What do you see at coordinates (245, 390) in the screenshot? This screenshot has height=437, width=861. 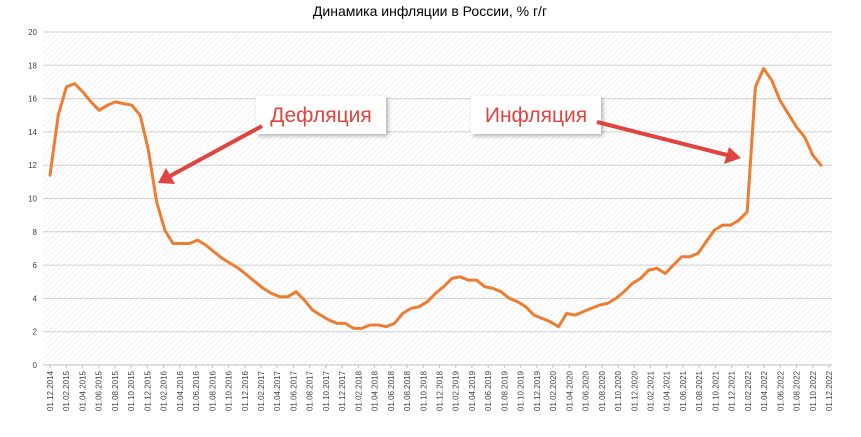 I see `x-tick-label: 01.12.2016` at bounding box center [245, 390].